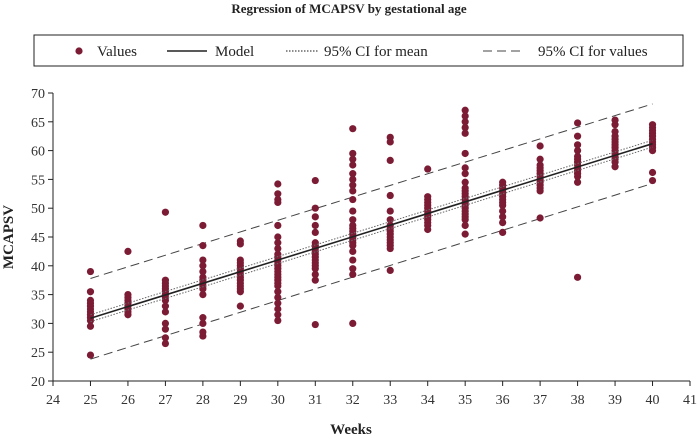 Image resolution: width=698 pixels, height=442 pixels. What do you see at coordinates (38, 94) in the screenshot?
I see `y-tick-label: 70` at bounding box center [38, 94].